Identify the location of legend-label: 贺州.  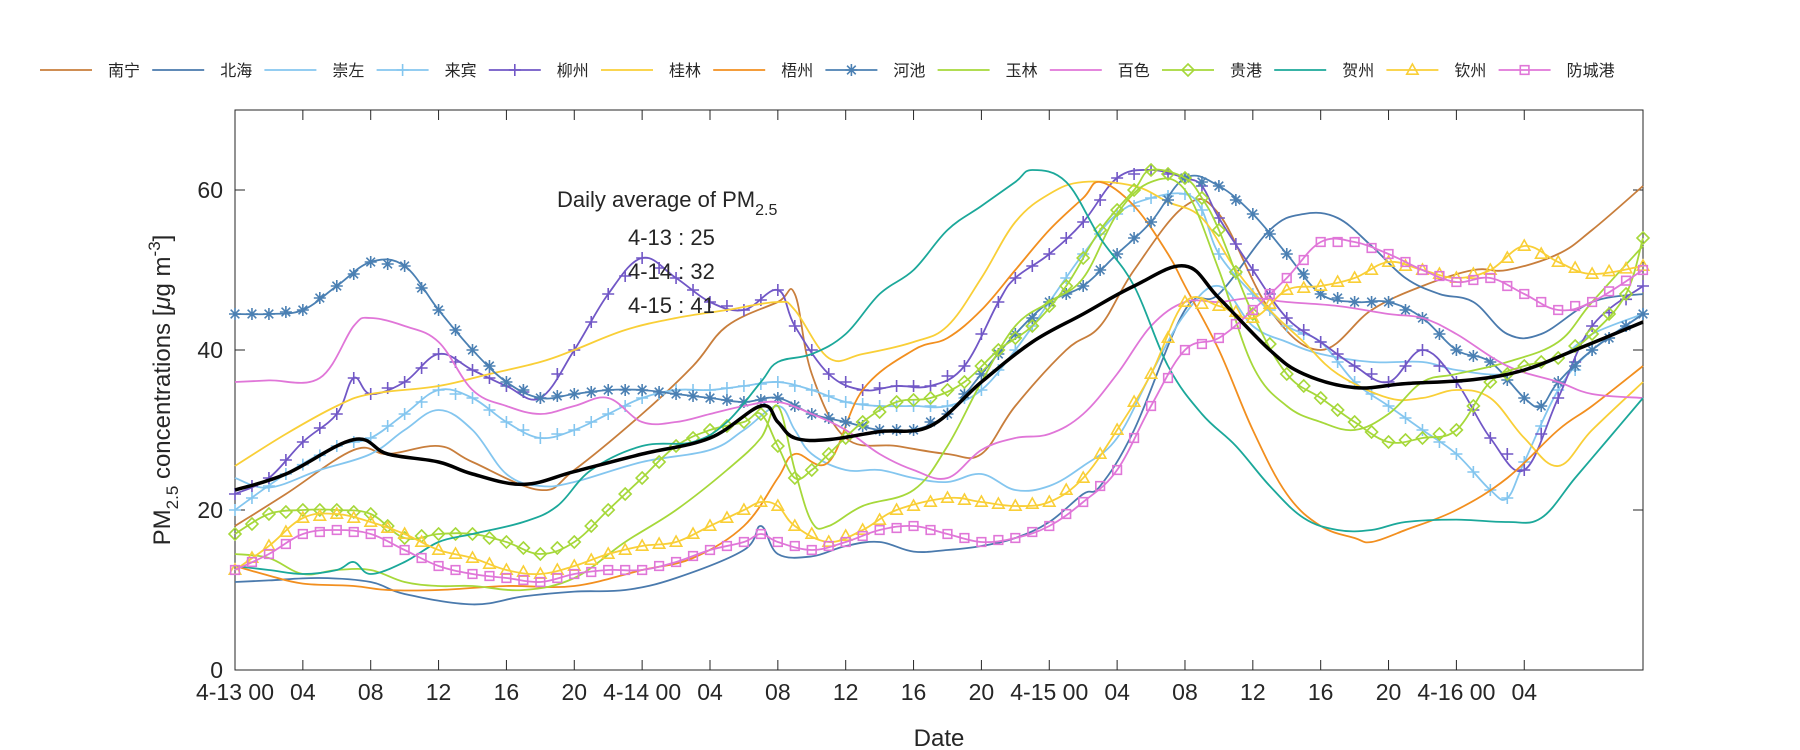
(1358, 71).